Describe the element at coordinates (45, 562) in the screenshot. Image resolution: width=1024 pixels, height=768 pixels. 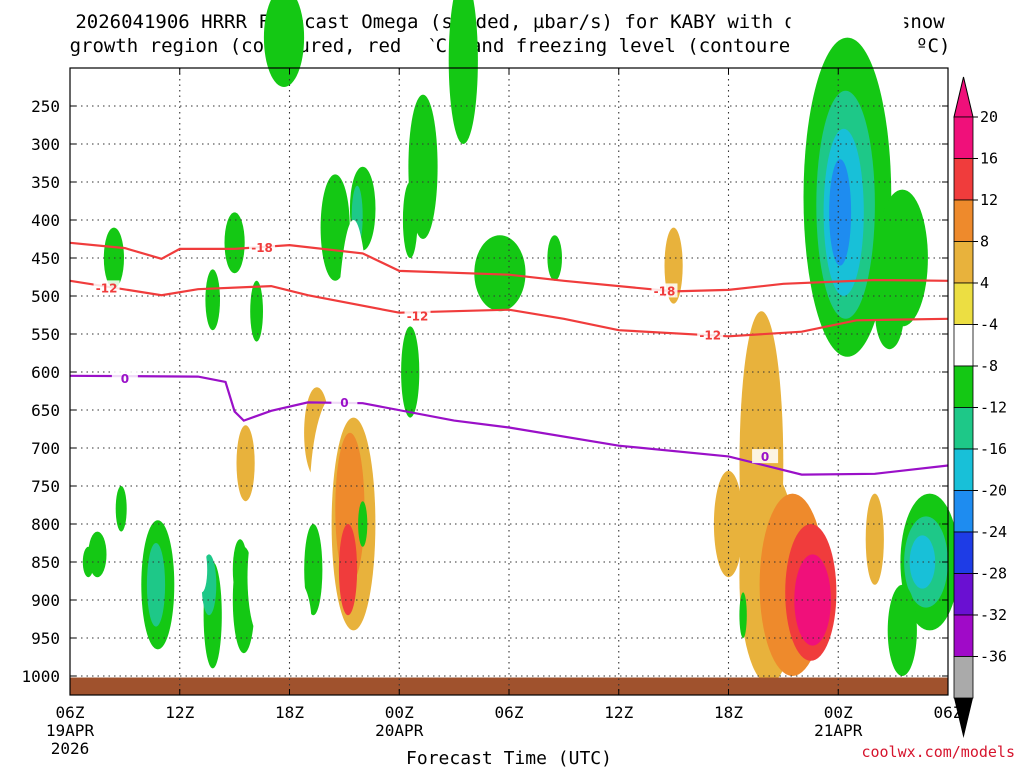
I see `y-tick-label: 850` at that location.